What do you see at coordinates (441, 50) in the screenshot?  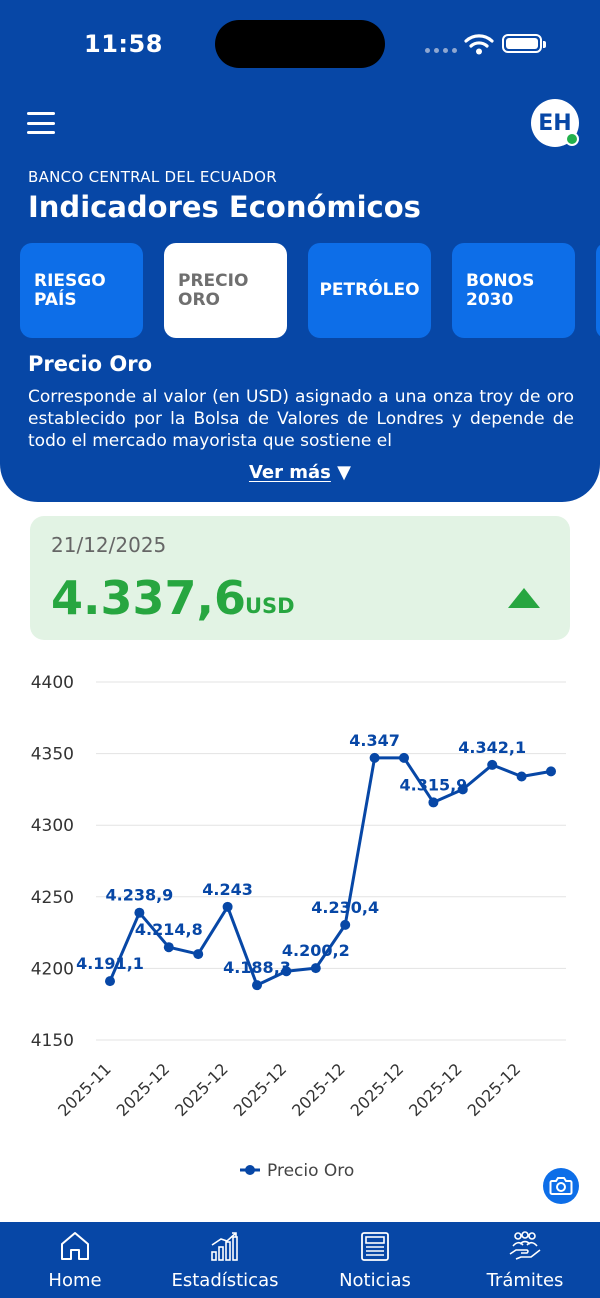 I see `signal-icon` at bounding box center [441, 50].